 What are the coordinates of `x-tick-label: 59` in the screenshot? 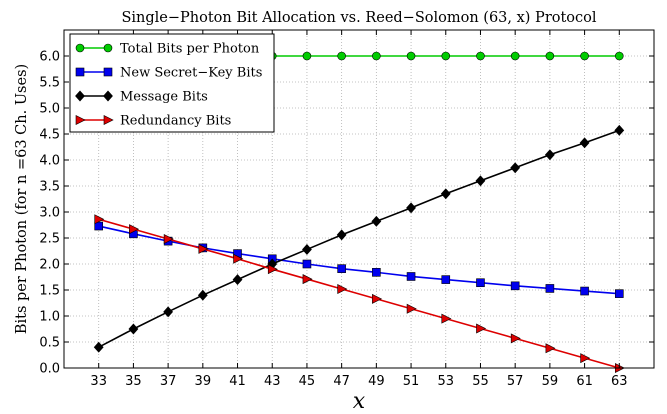 It's located at (550, 381).